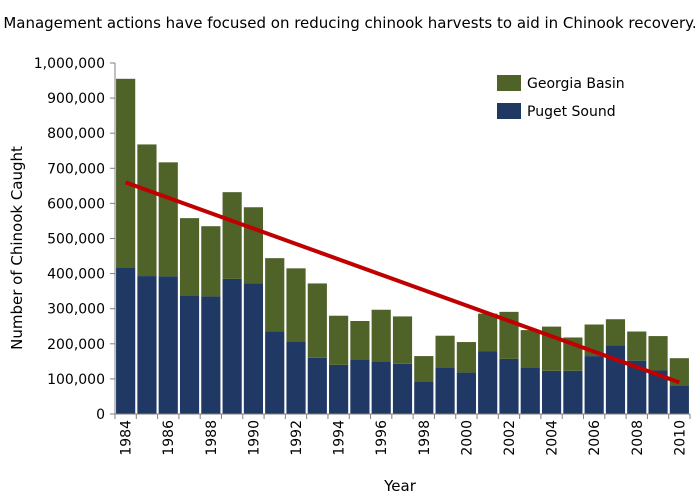  What do you see at coordinates (168, 345) in the screenshot?
I see `bar-puget-sound-1986` at bounding box center [168, 345].